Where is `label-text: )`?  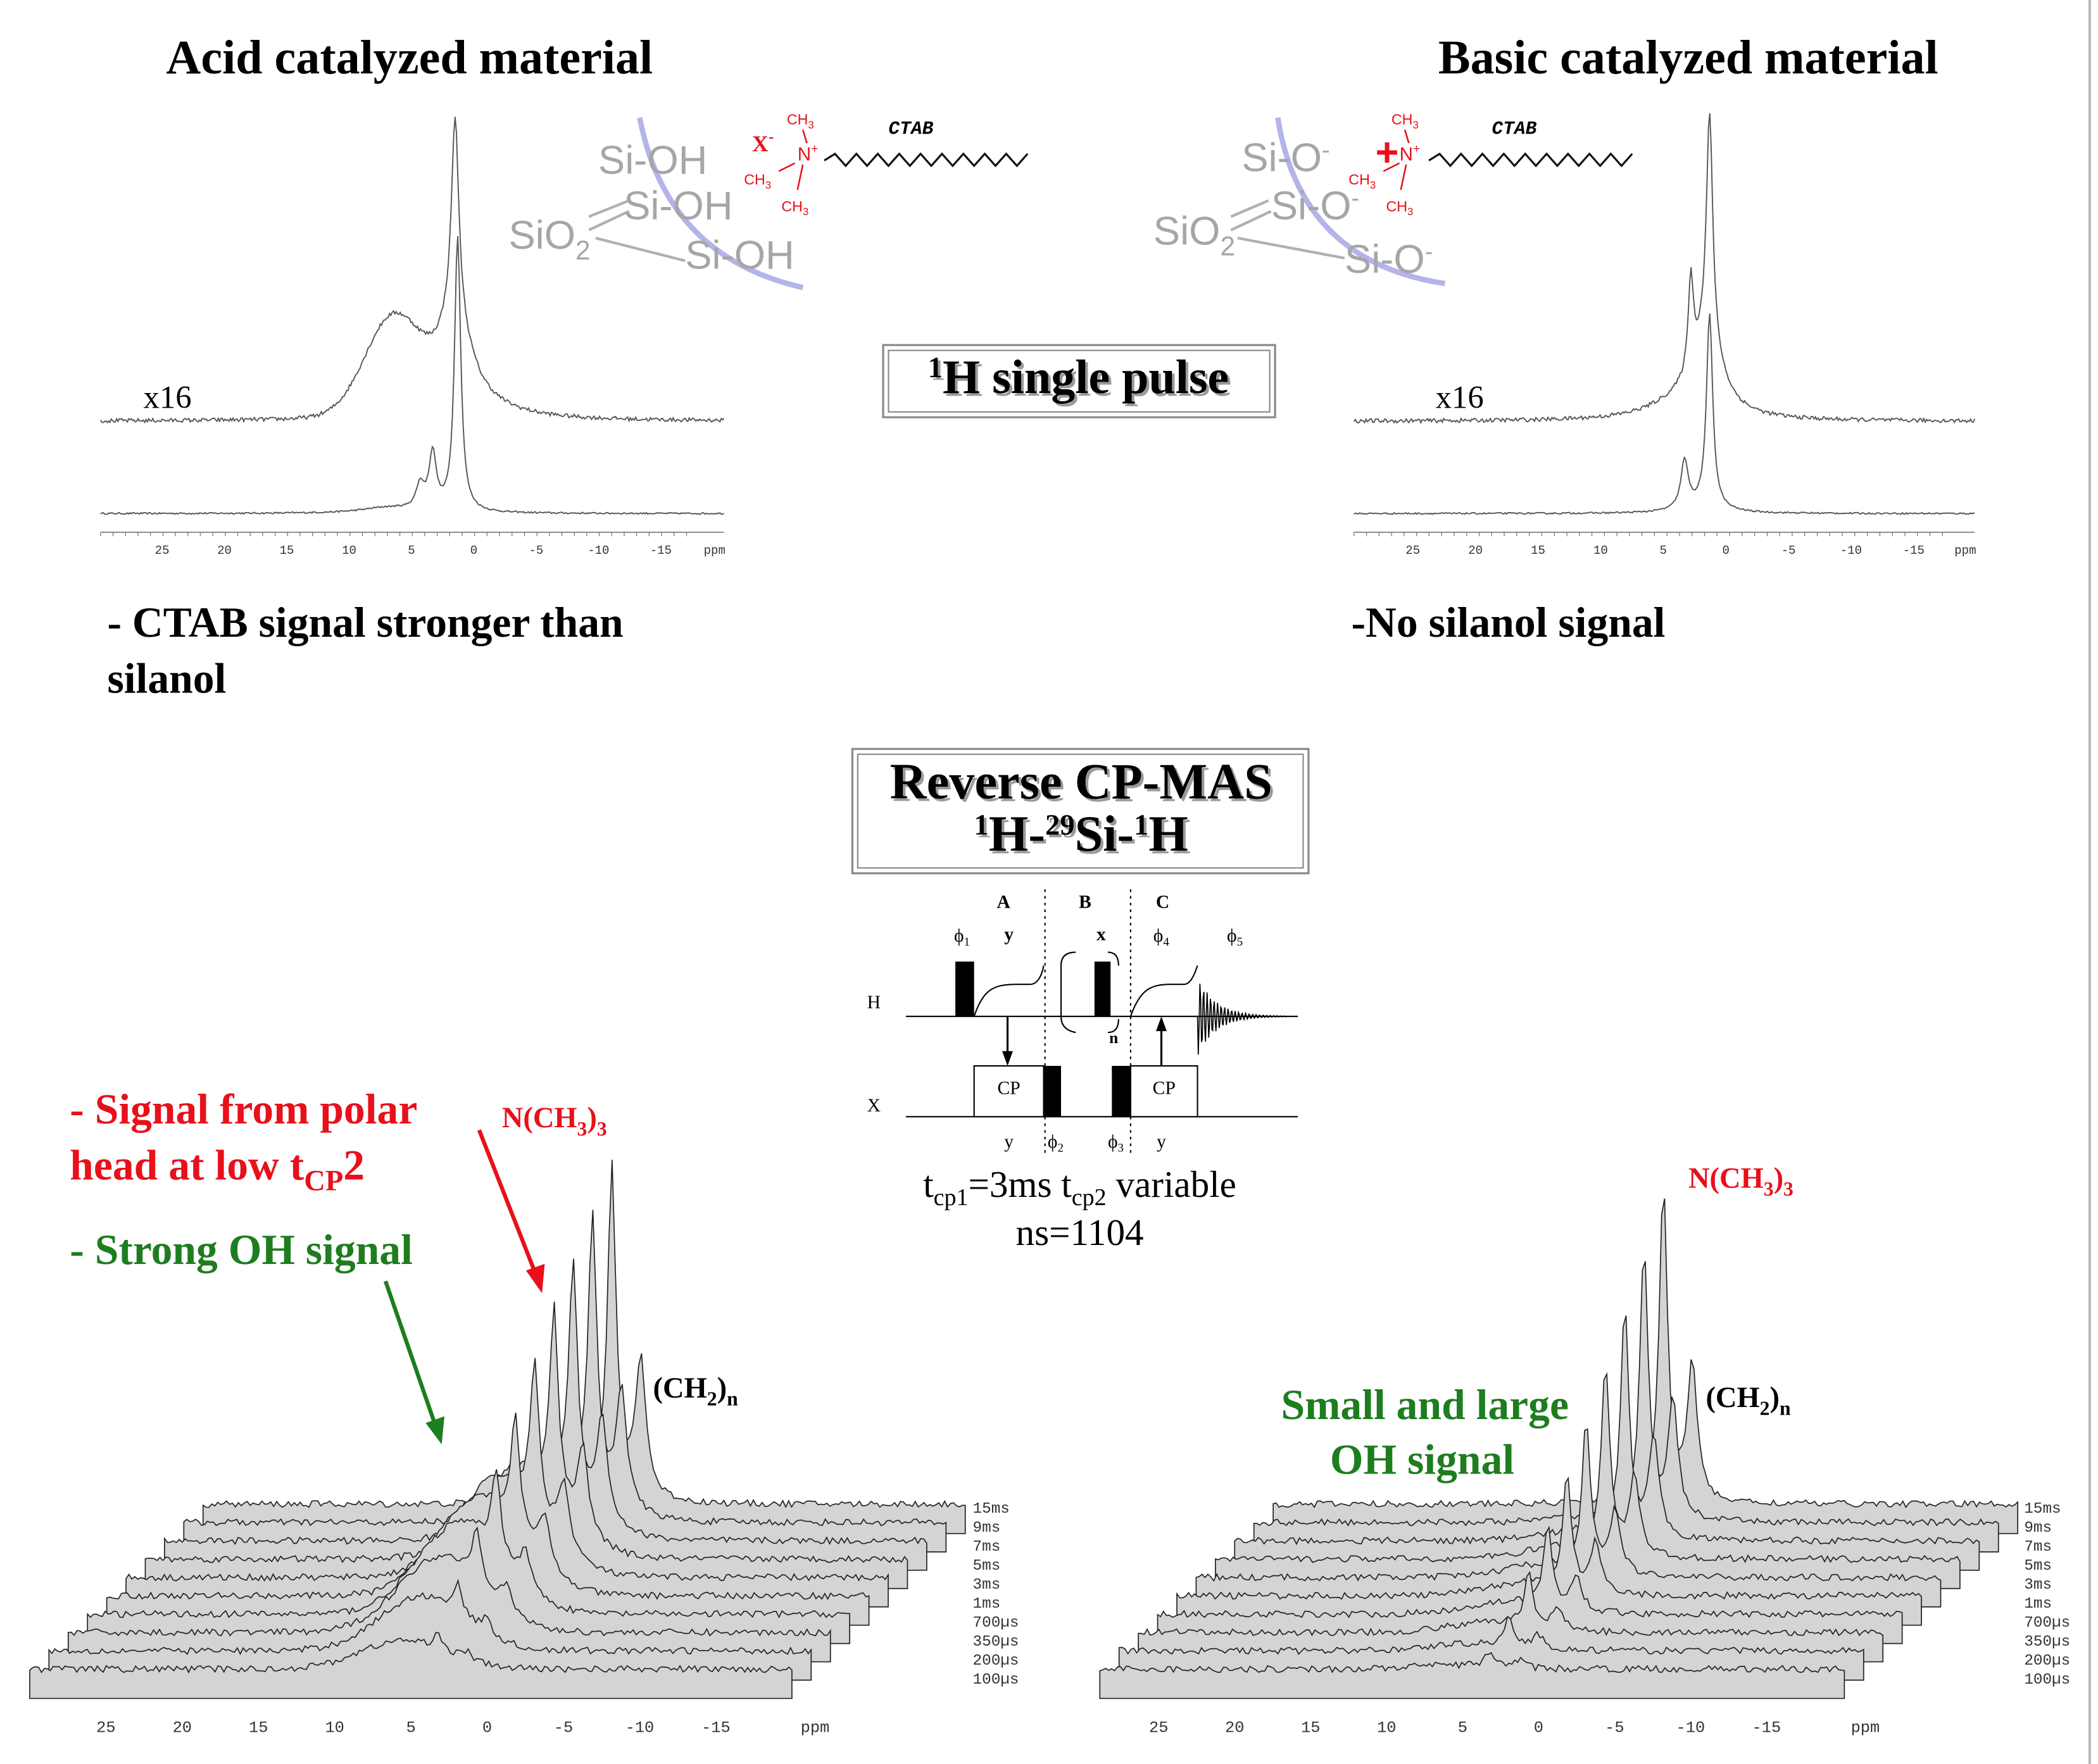
label-text: ) is located at coordinates (1774, 1398).